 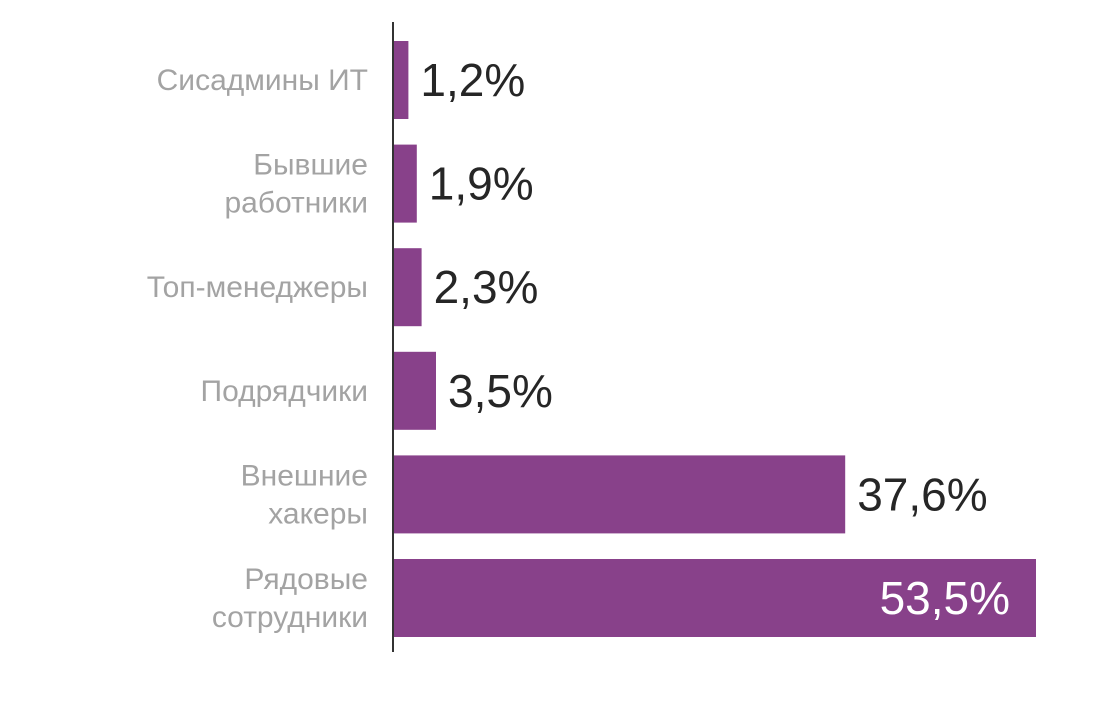 I want to click on value-label-4: 3,5%, so click(x=500, y=391).